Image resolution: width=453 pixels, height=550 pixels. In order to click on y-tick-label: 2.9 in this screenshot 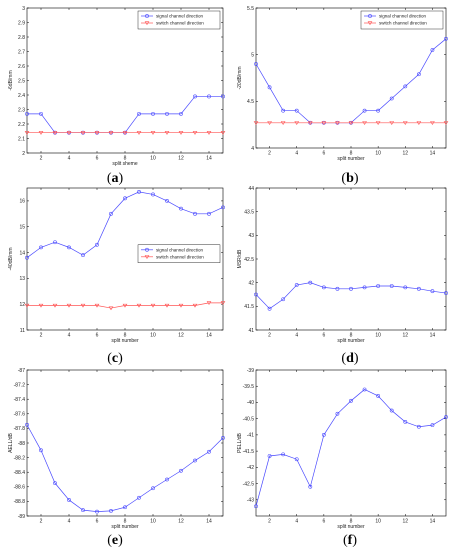, I will do `click(21, 23)`.